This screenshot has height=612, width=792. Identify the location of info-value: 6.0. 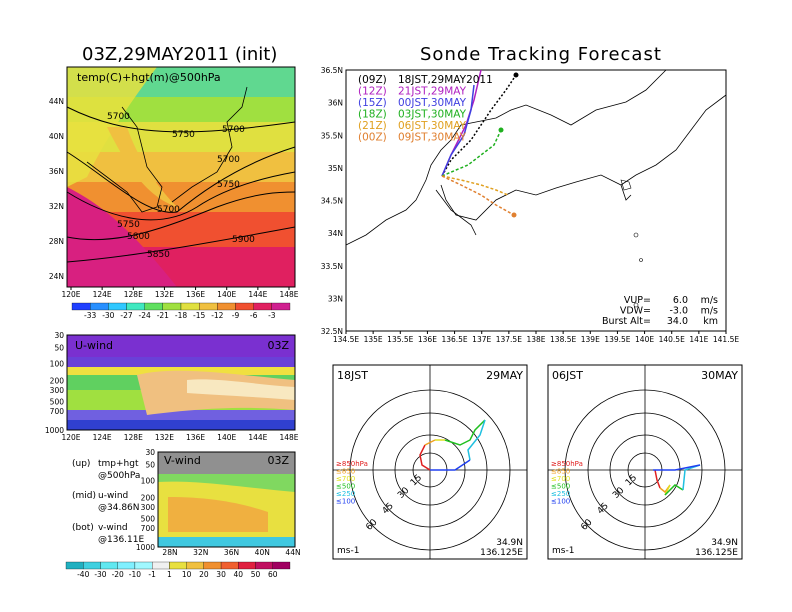
(680, 300).